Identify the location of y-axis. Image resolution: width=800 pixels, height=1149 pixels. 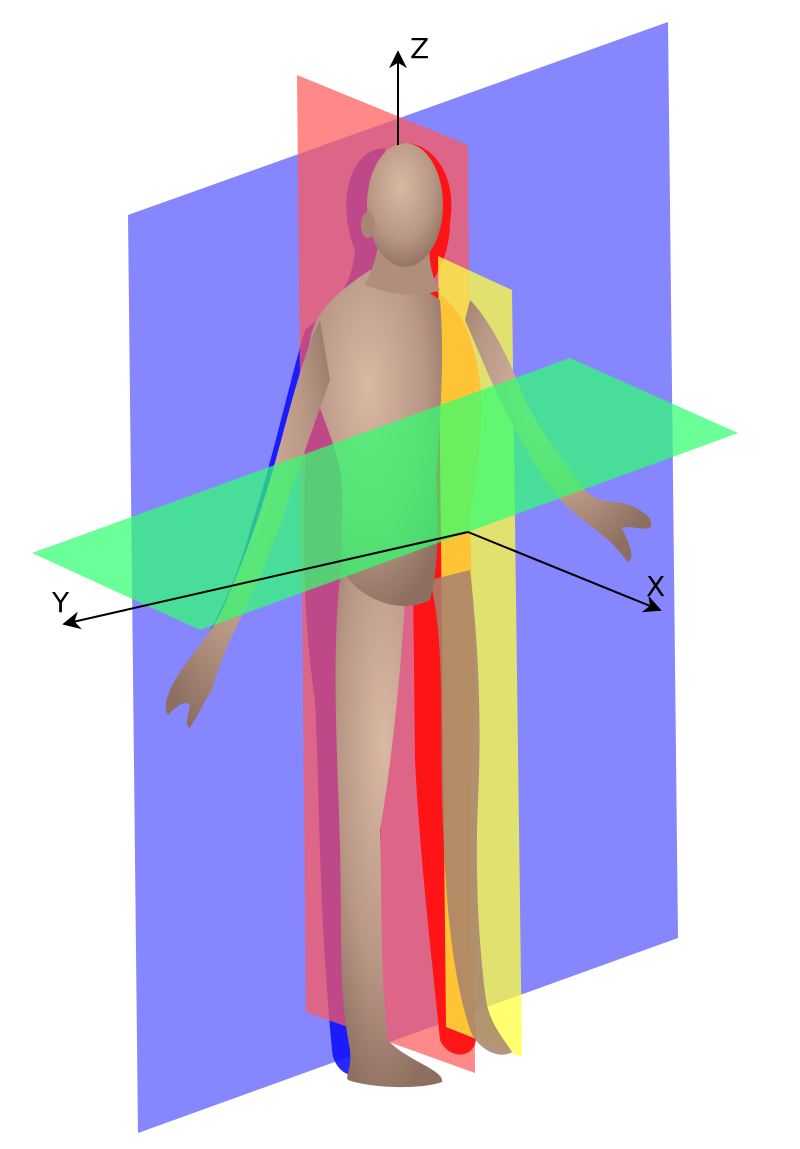
(265, 580).